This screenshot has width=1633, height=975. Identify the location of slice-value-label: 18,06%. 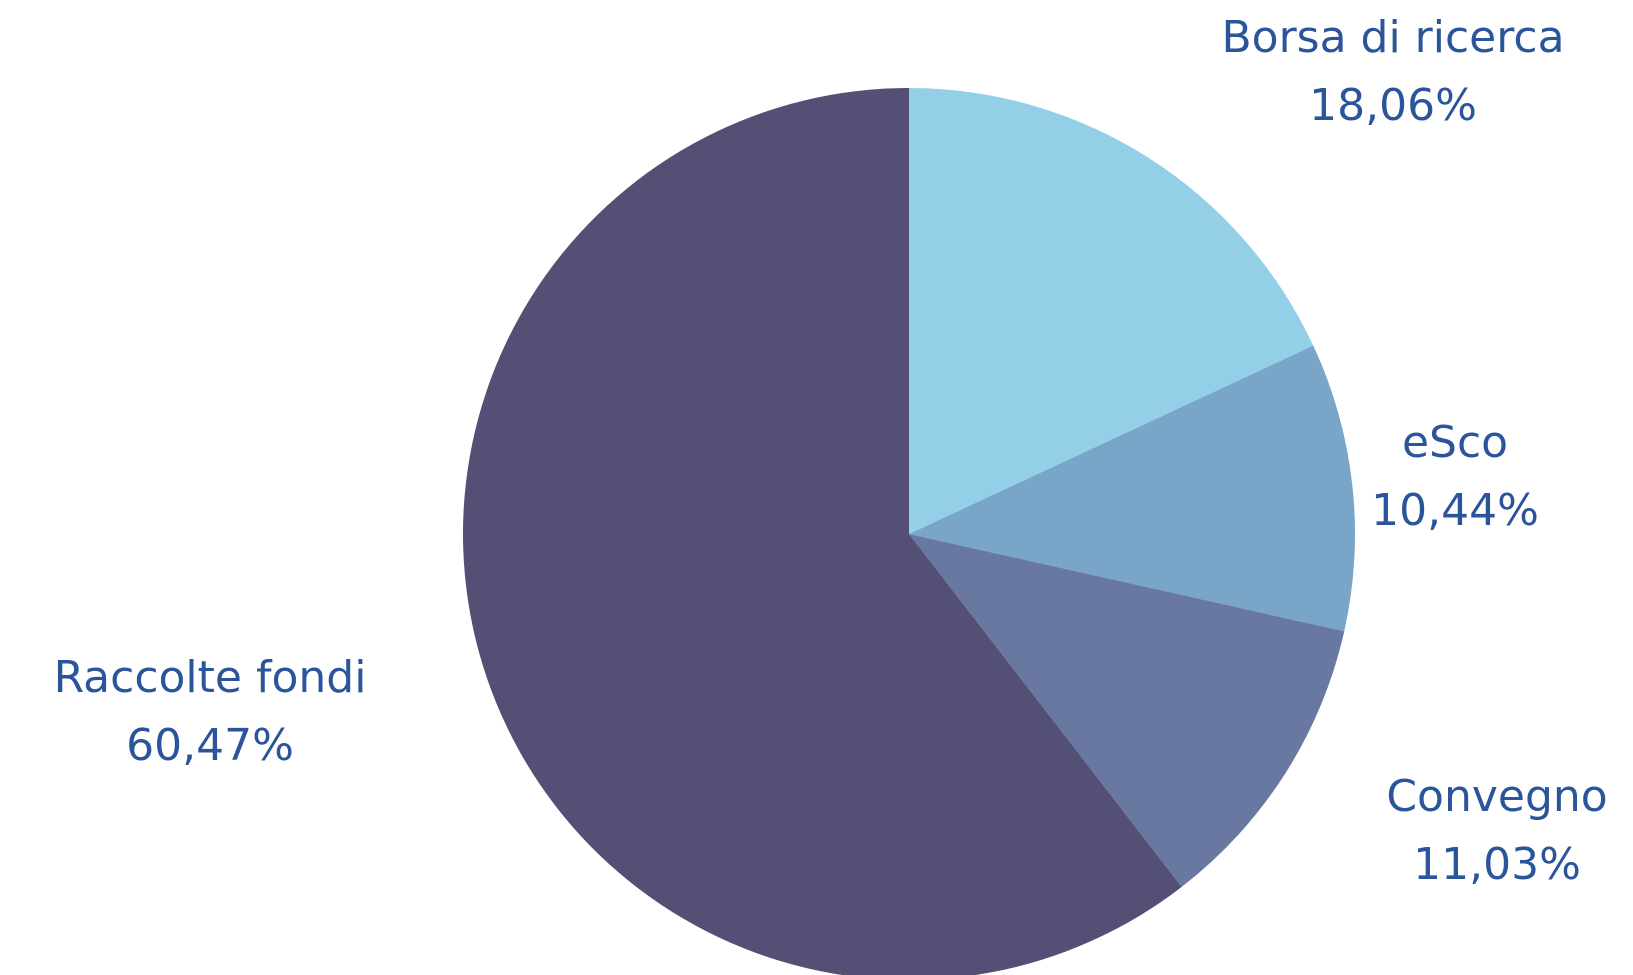
(1393, 105).